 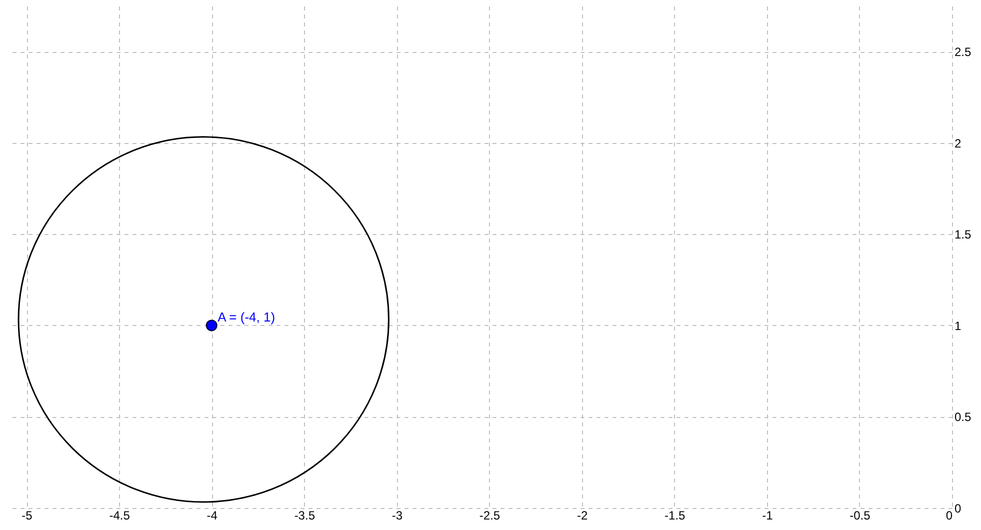 What do you see at coordinates (212, 515) in the screenshot?
I see `x-tick-label: -4` at bounding box center [212, 515].